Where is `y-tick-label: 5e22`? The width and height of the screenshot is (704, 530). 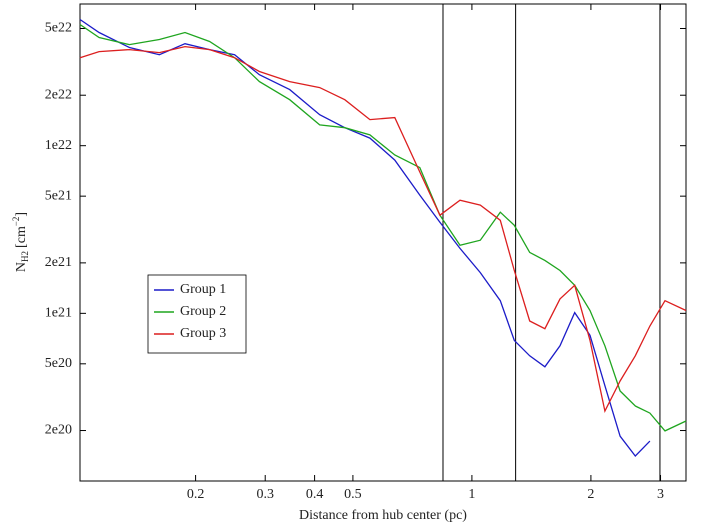
y-tick-label: 5e22 is located at coordinates (58, 28).